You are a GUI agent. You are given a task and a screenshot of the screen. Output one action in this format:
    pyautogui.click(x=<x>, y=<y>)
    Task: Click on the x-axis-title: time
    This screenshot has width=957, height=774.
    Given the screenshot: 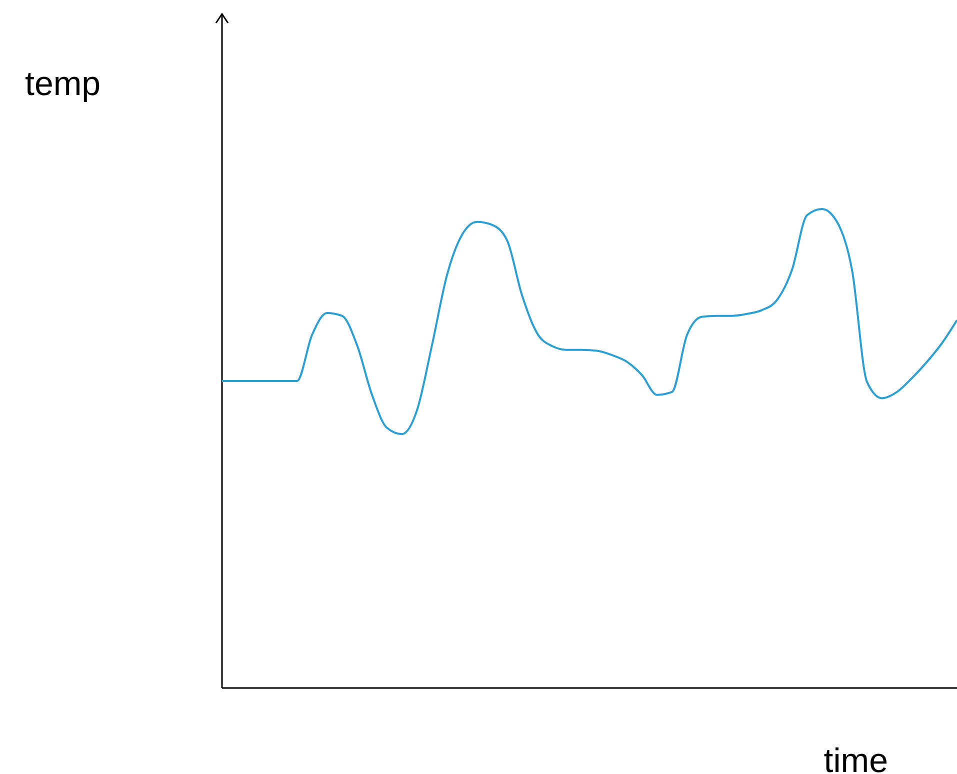 What is the action you would take?
    pyautogui.click(x=856, y=758)
    